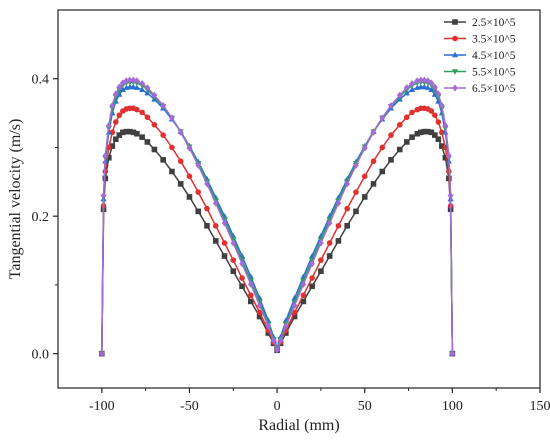  What do you see at coordinates (480, 56) in the screenshot?
I see `legend: 2.5×10^5 3.5×10^5 4.5×10^5 5.5×10^5 6.5×10^5` at bounding box center [480, 56].